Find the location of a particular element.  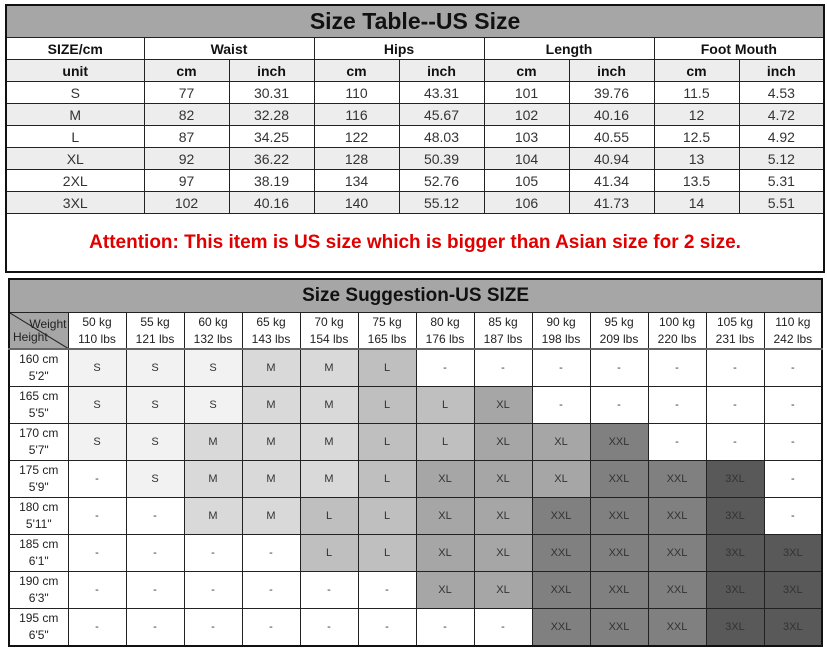

weight-kg: 75 kg is located at coordinates (387, 321).